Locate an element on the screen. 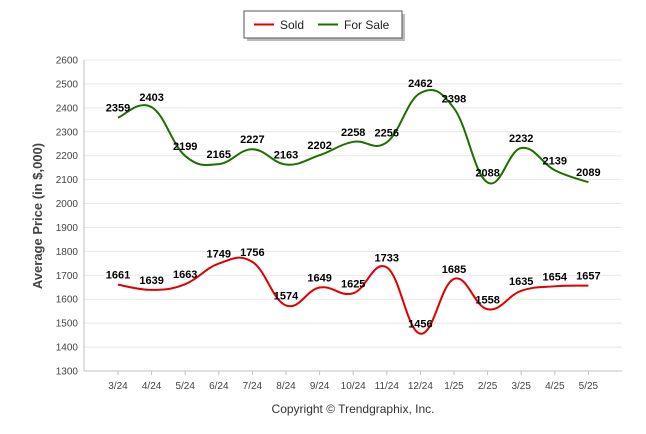  data-label: 2256 is located at coordinates (387, 133).